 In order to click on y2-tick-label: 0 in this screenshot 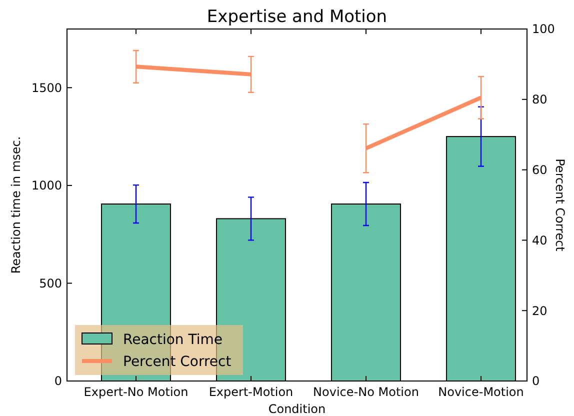, I will do `click(536, 381)`.